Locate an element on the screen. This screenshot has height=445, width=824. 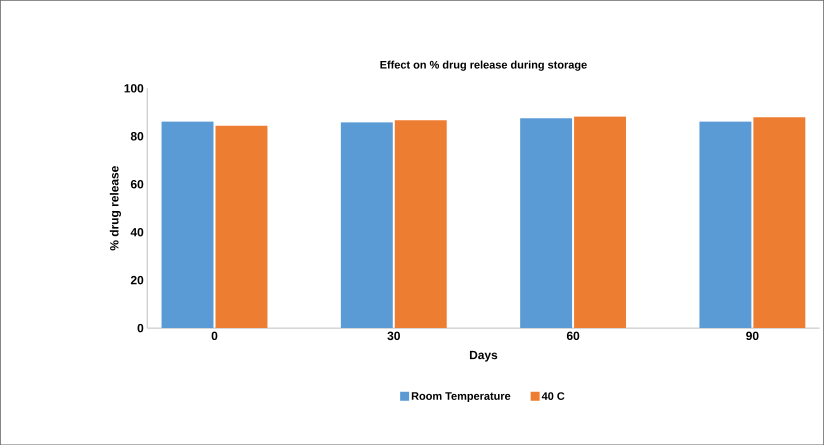
legend-label: Room Temperature is located at coordinates (461, 397).